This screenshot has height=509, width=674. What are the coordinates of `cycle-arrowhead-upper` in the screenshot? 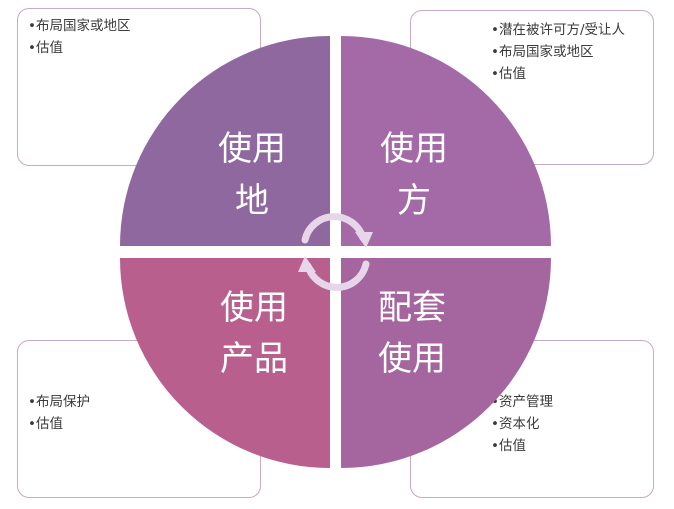 It's located at (364, 240).